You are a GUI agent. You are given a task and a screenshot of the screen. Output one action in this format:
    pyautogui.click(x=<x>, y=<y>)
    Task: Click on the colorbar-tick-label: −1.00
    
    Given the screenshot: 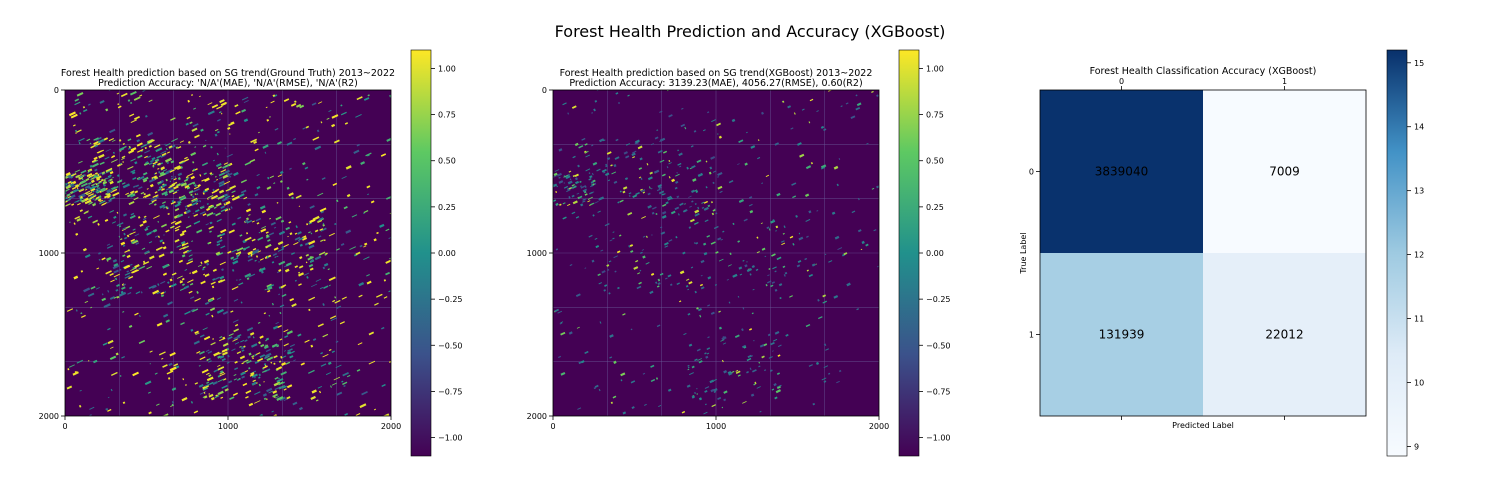 What is the action you would take?
    pyautogui.click(x=938, y=438)
    